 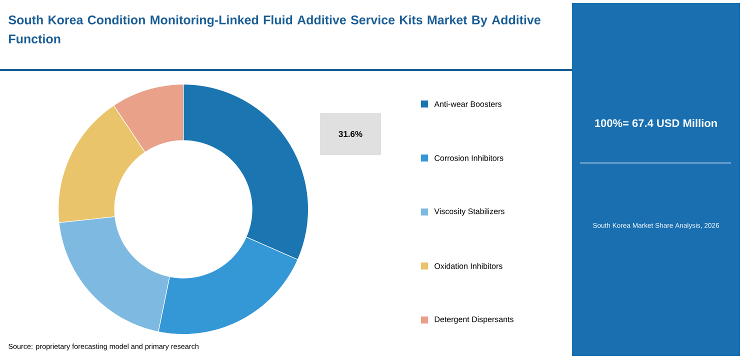 I want to click on legend-label: Detergent Dispersants, so click(x=474, y=320).